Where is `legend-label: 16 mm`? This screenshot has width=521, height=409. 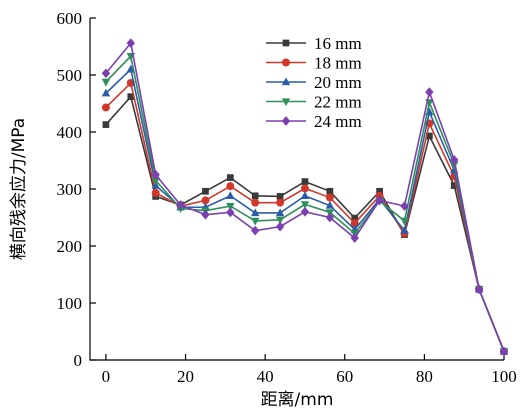 legend-label: 16 mm is located at coordinates (338, 43).